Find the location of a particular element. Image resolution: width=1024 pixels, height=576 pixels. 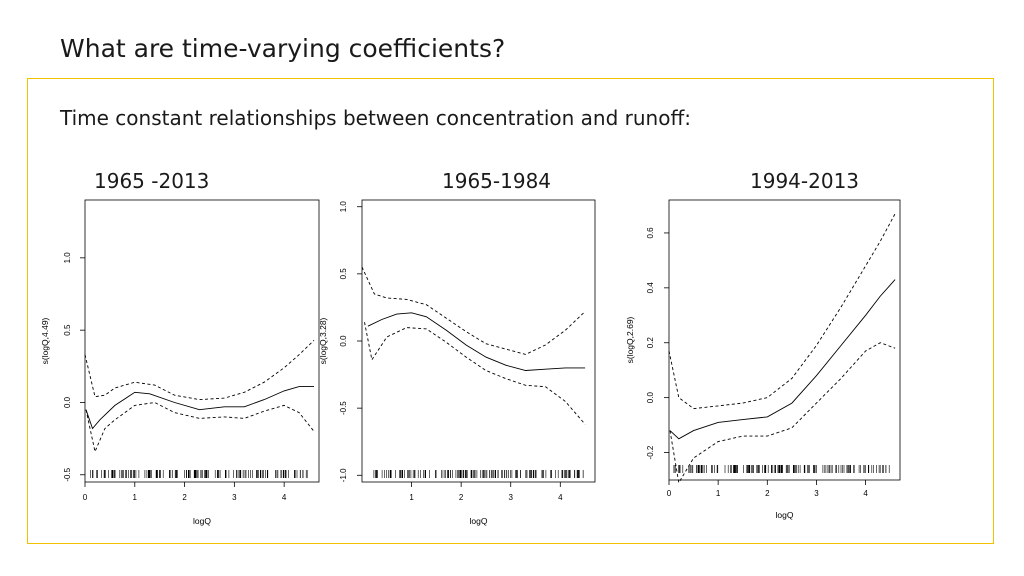

slide-title: What are time-varying coefficients? is located at coordinates (283, 48).